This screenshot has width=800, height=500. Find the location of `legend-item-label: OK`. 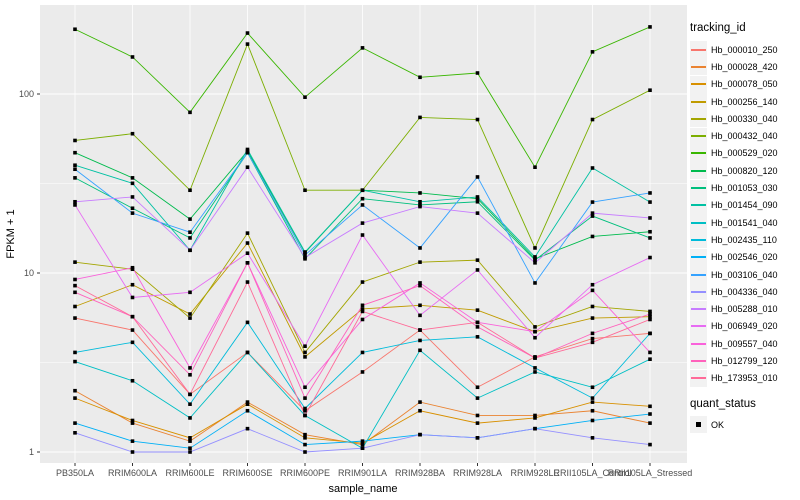

legend-item-label: OK is located at coordinates (718, 424).